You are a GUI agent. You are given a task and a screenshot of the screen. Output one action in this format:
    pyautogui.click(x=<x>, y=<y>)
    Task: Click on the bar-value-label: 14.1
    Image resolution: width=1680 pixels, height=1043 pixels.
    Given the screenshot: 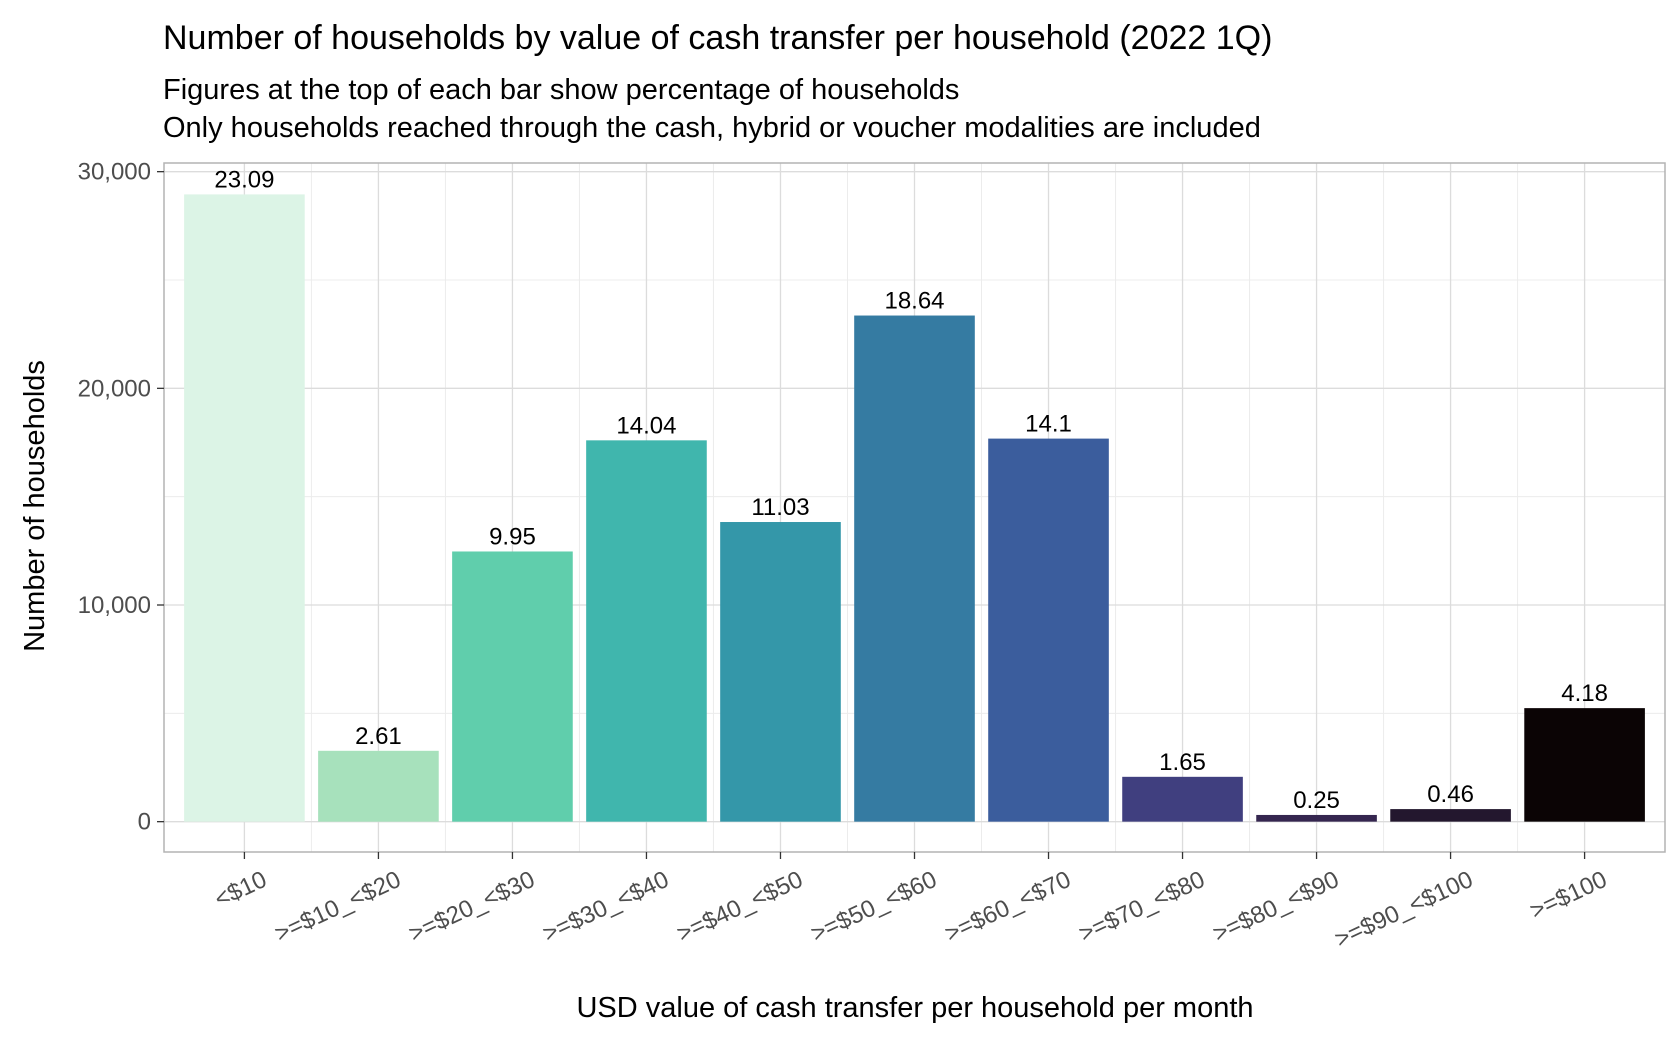 What is the action you would take?
    pyautogui.click(x=1048, y=424)
    